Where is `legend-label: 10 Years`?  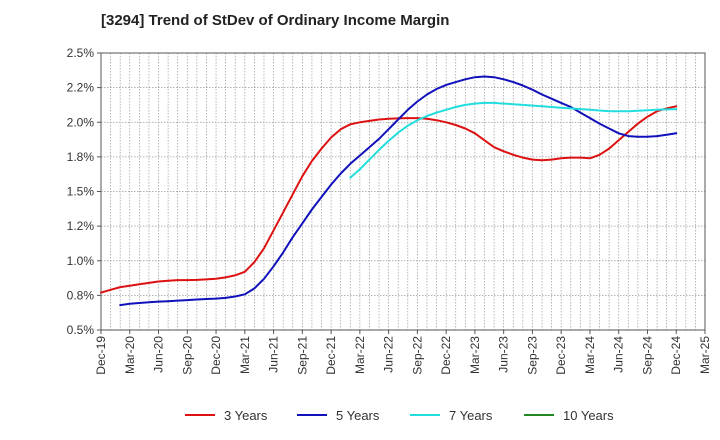 legend-label: 10 Years is located at coordinates (588, 415).